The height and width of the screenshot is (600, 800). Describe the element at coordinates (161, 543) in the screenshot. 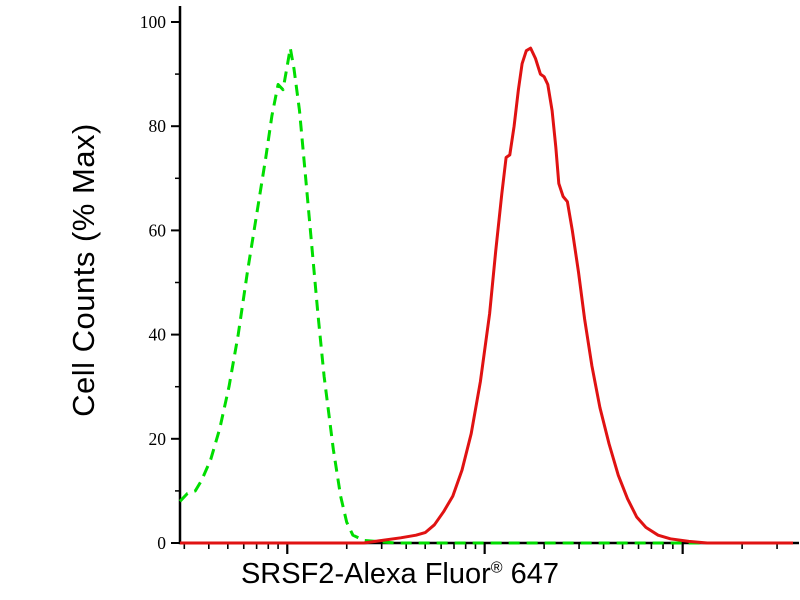

I see `y-tick-label: 0` at that location.